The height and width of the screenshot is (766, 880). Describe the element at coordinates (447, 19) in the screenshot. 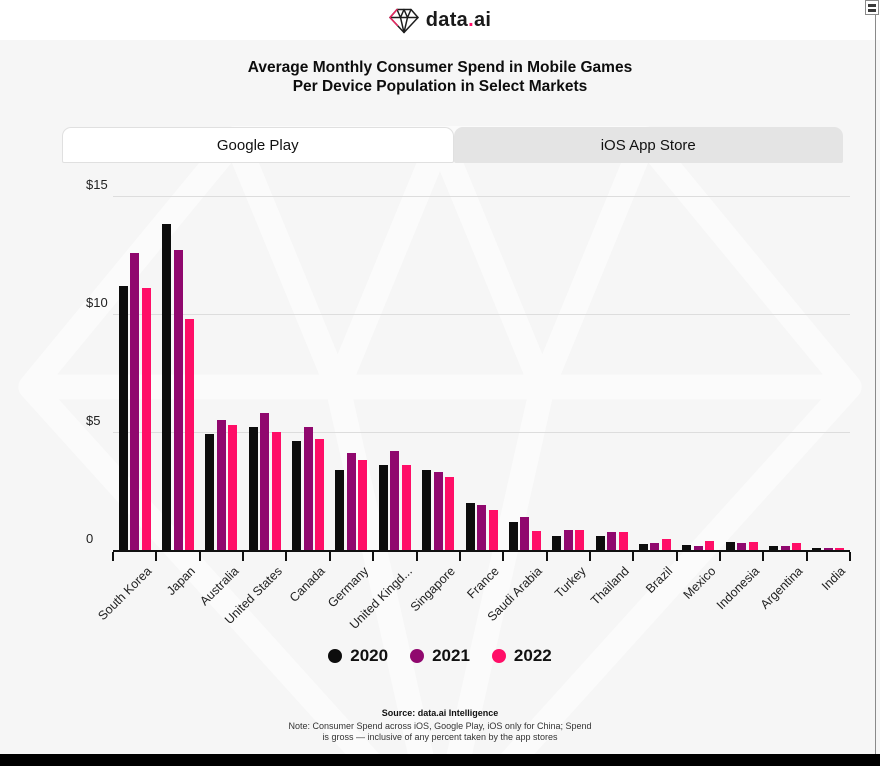

I see `brand-prefix: data` at that location.